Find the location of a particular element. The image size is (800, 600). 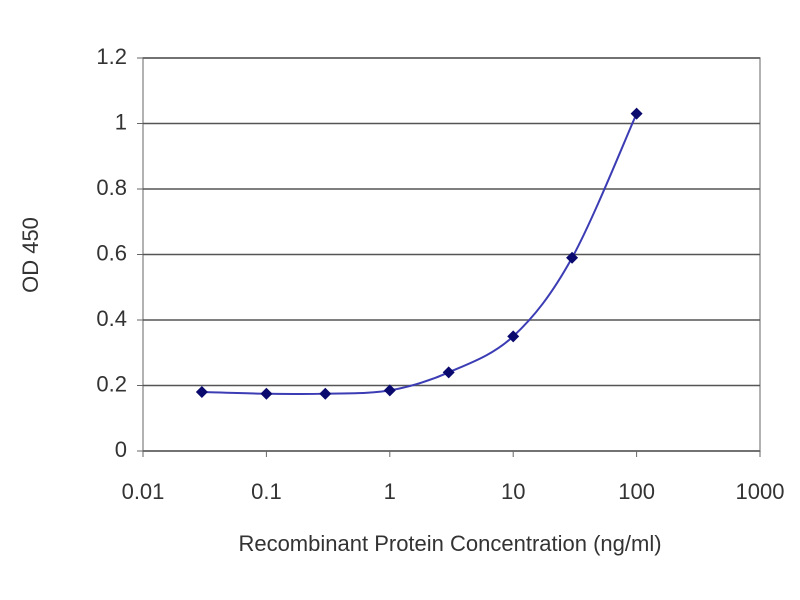

y-tick-label: 1.2 is located at coordinates (111, 56).